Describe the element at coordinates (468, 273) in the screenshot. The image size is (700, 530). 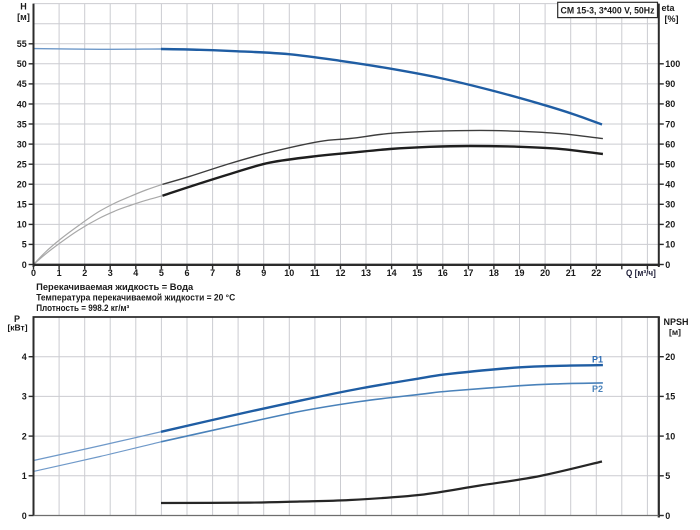
I see `svg-text: 17` at that location.